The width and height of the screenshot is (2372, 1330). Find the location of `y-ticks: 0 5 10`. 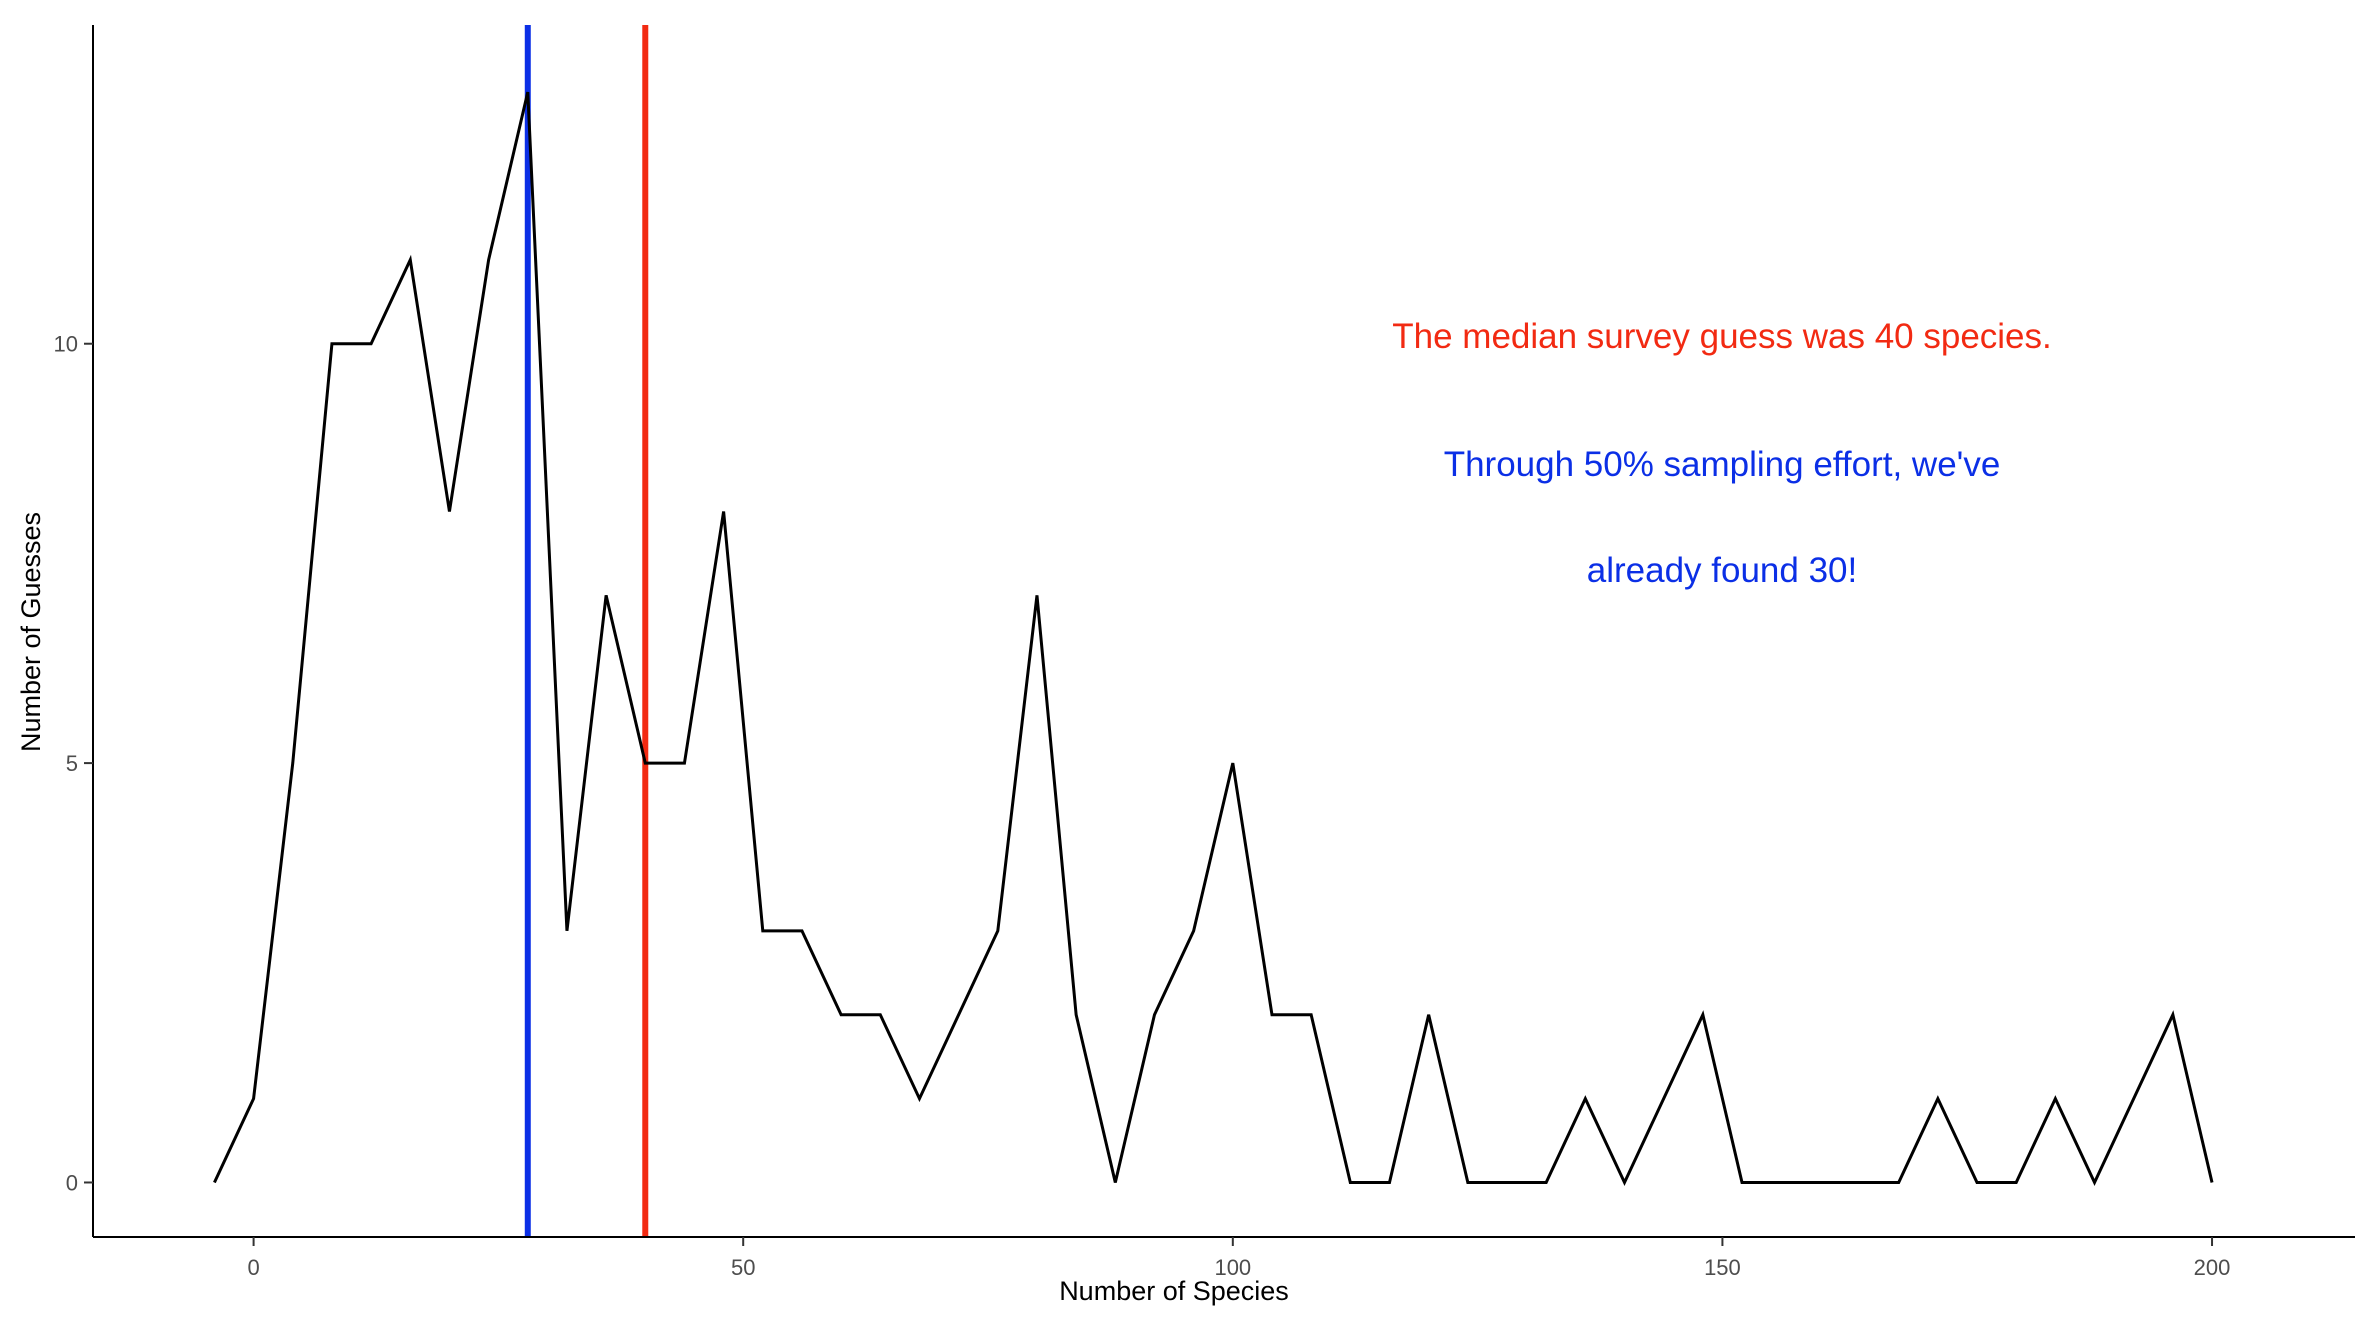

y-ticks: 0 5 10 is located at coordinates (73, 763).